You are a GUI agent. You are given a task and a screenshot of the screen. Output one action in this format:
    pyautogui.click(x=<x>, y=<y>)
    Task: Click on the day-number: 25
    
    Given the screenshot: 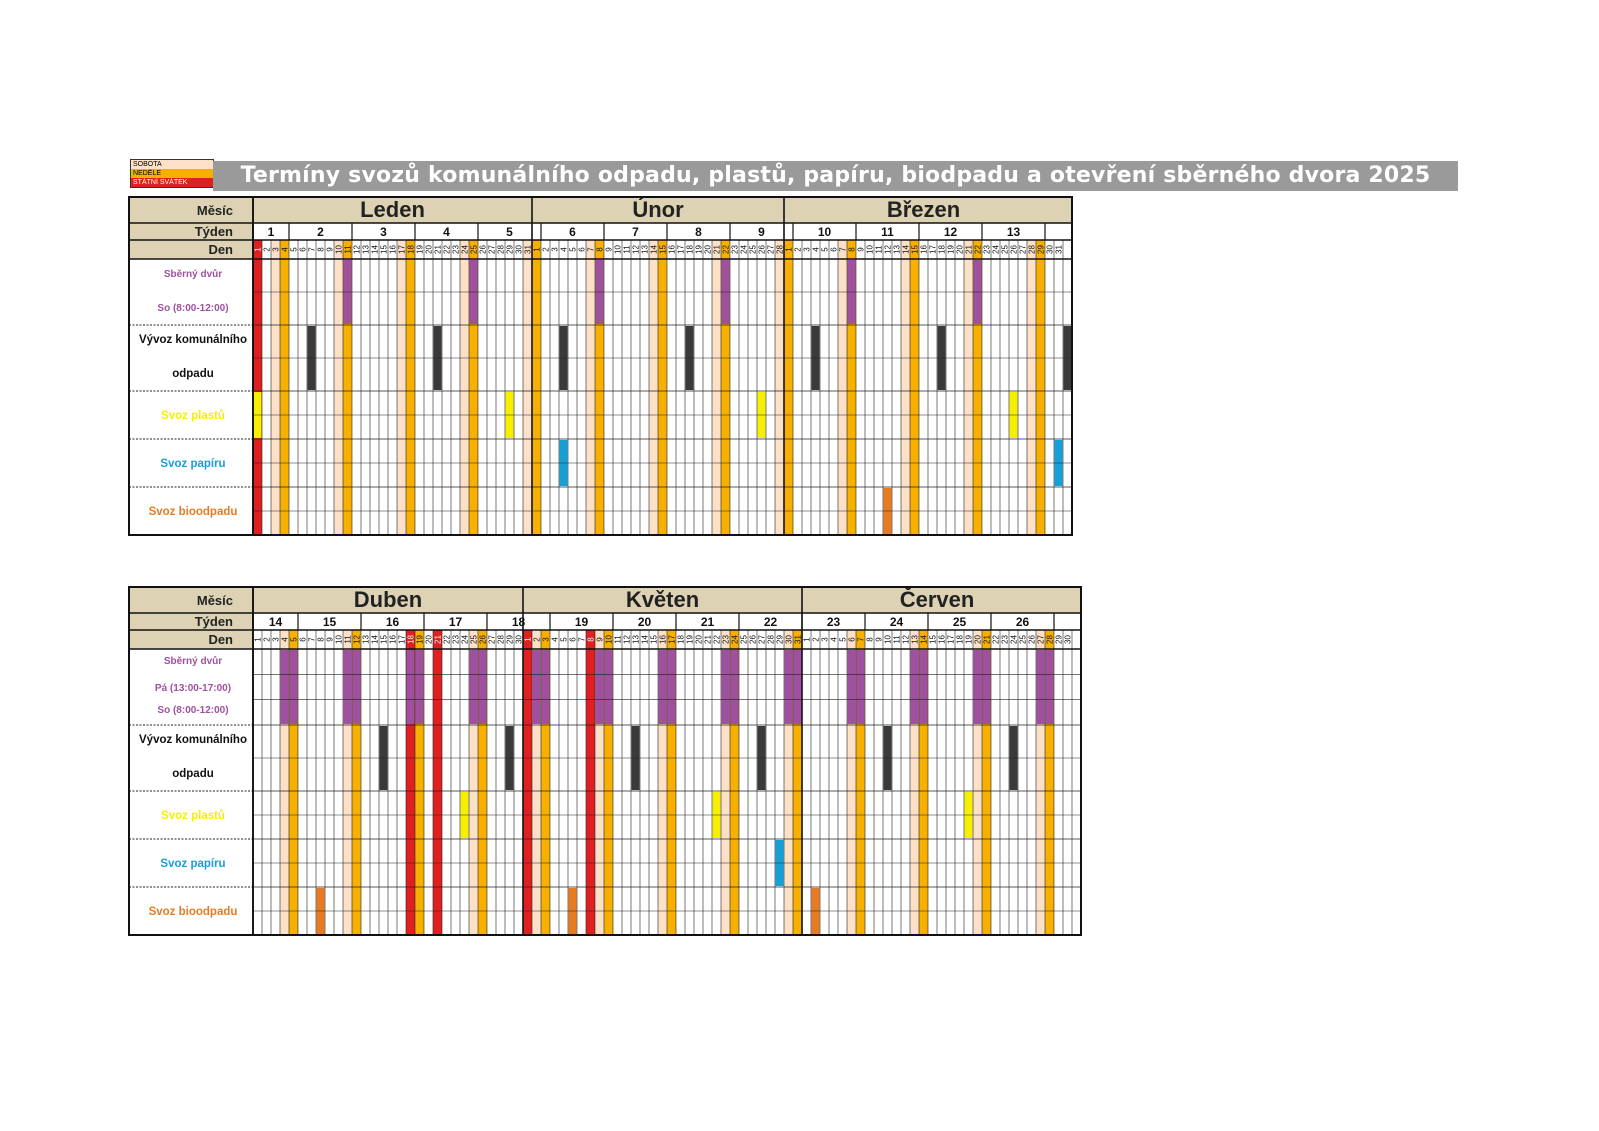 What is the action you would take?
    pyautogui.click(x=474, y=249)
    